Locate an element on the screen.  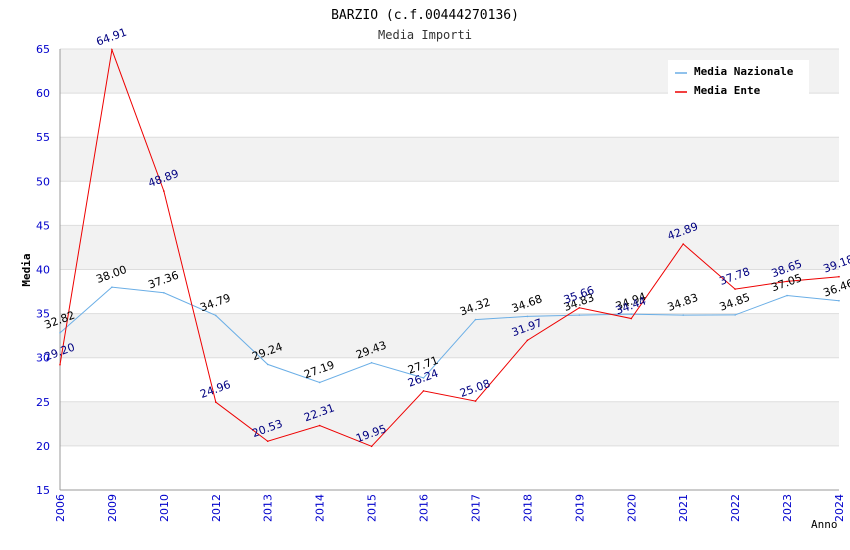
x-tick-label: 2023 is located at coordinates (787, 508).